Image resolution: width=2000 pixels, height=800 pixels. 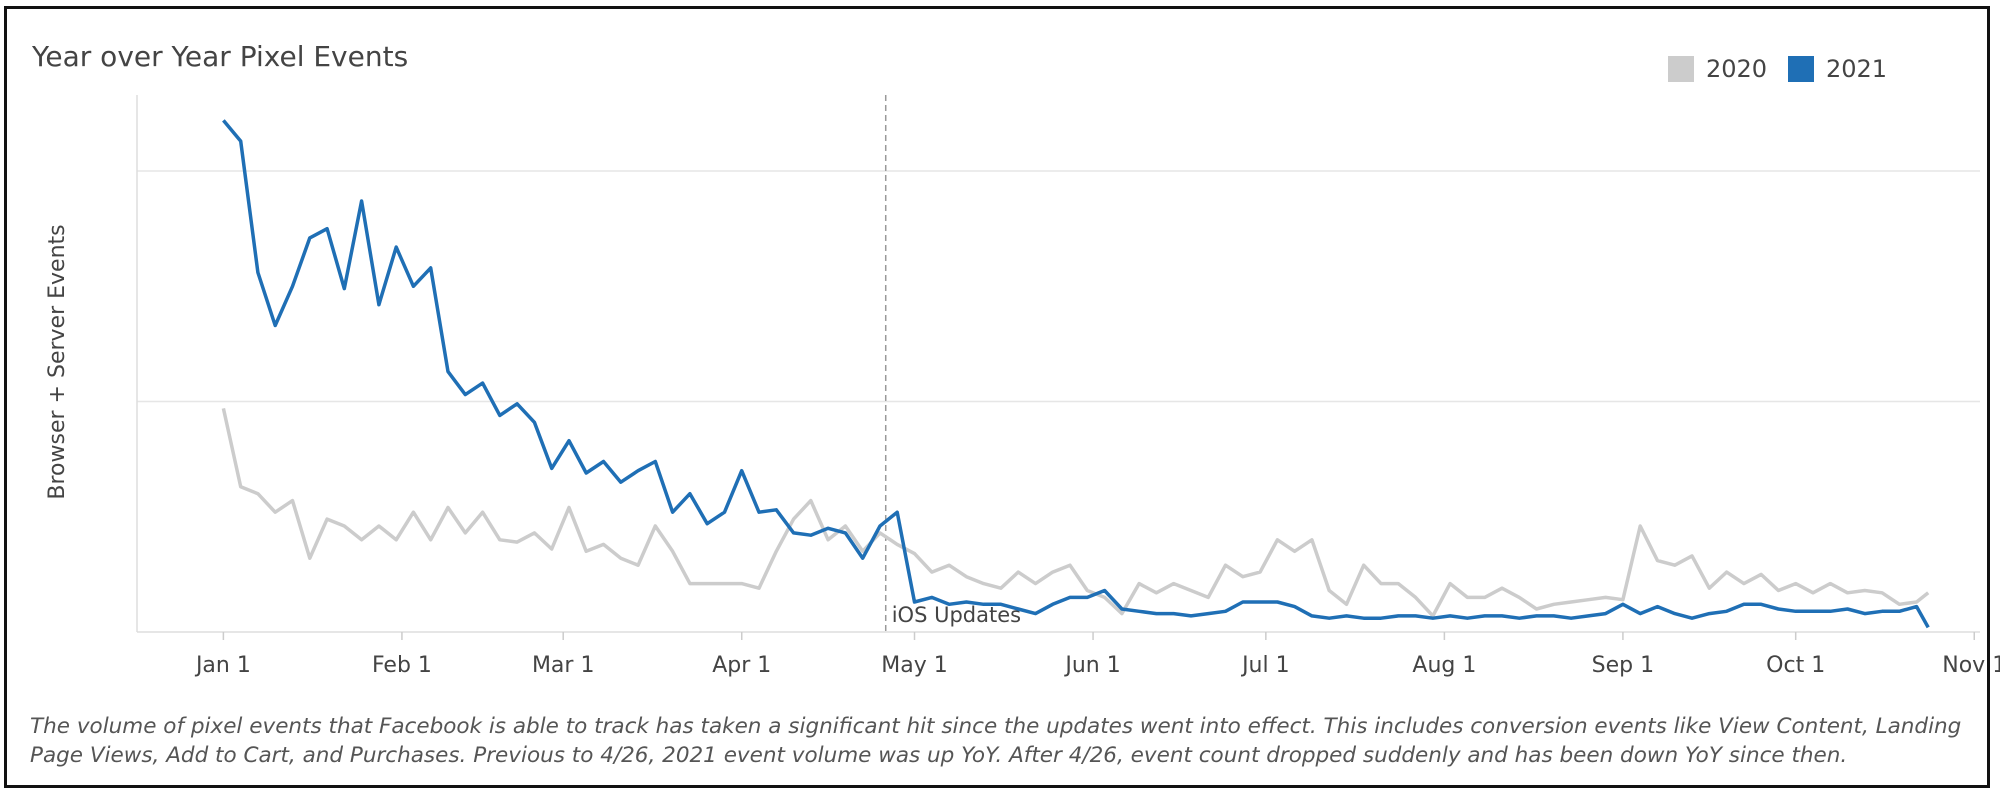 What do you see at coordinates (222, 665) in the screenshot?
I see `x-tick-label: Jan 1` at bounding box center [222, 665].